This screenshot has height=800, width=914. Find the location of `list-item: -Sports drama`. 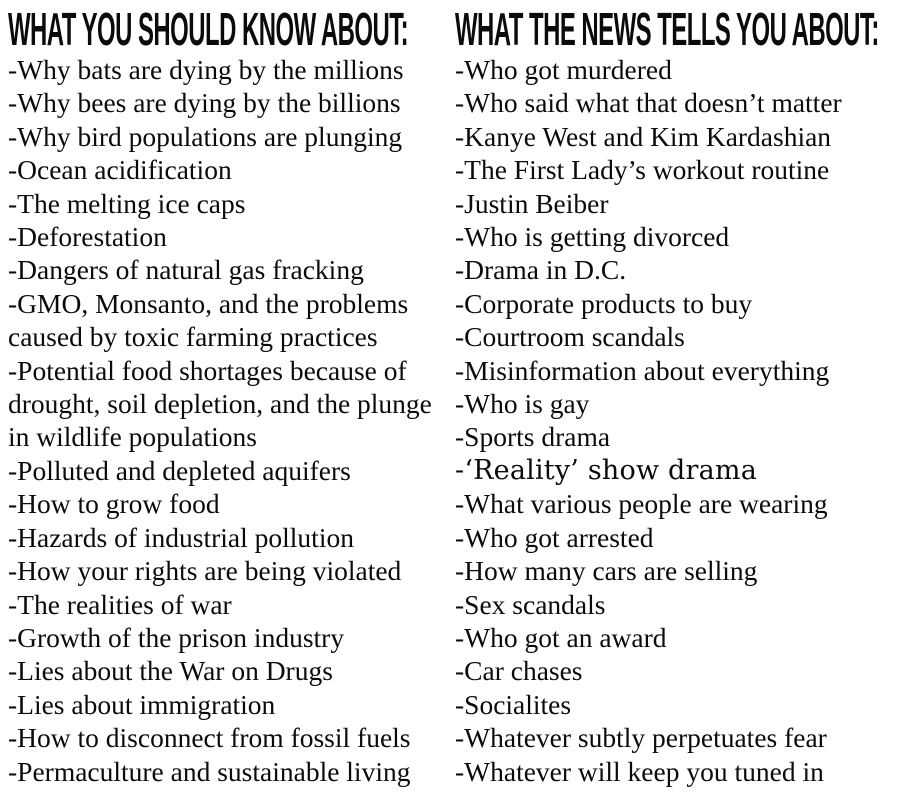

list-item: -Sports drama is located at coordinates (533, 437).